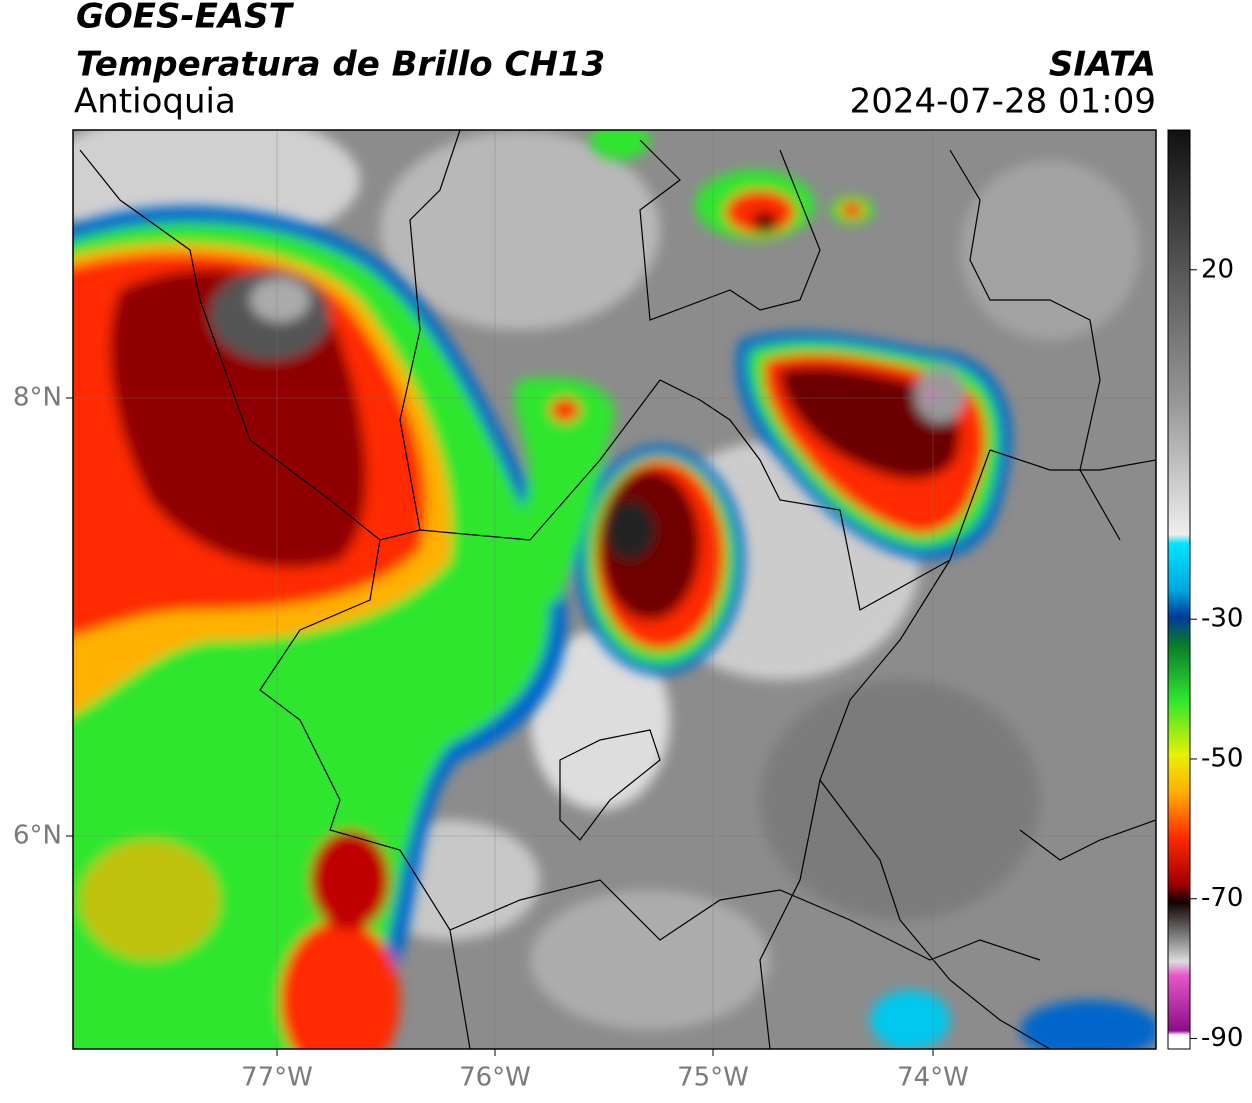 This screenshot has width=1252, height=1103. What do you see at coordinates (713, 1078) in the screenshot?
I see `lon-label: 75°W` at bounding box center [713, 1078].